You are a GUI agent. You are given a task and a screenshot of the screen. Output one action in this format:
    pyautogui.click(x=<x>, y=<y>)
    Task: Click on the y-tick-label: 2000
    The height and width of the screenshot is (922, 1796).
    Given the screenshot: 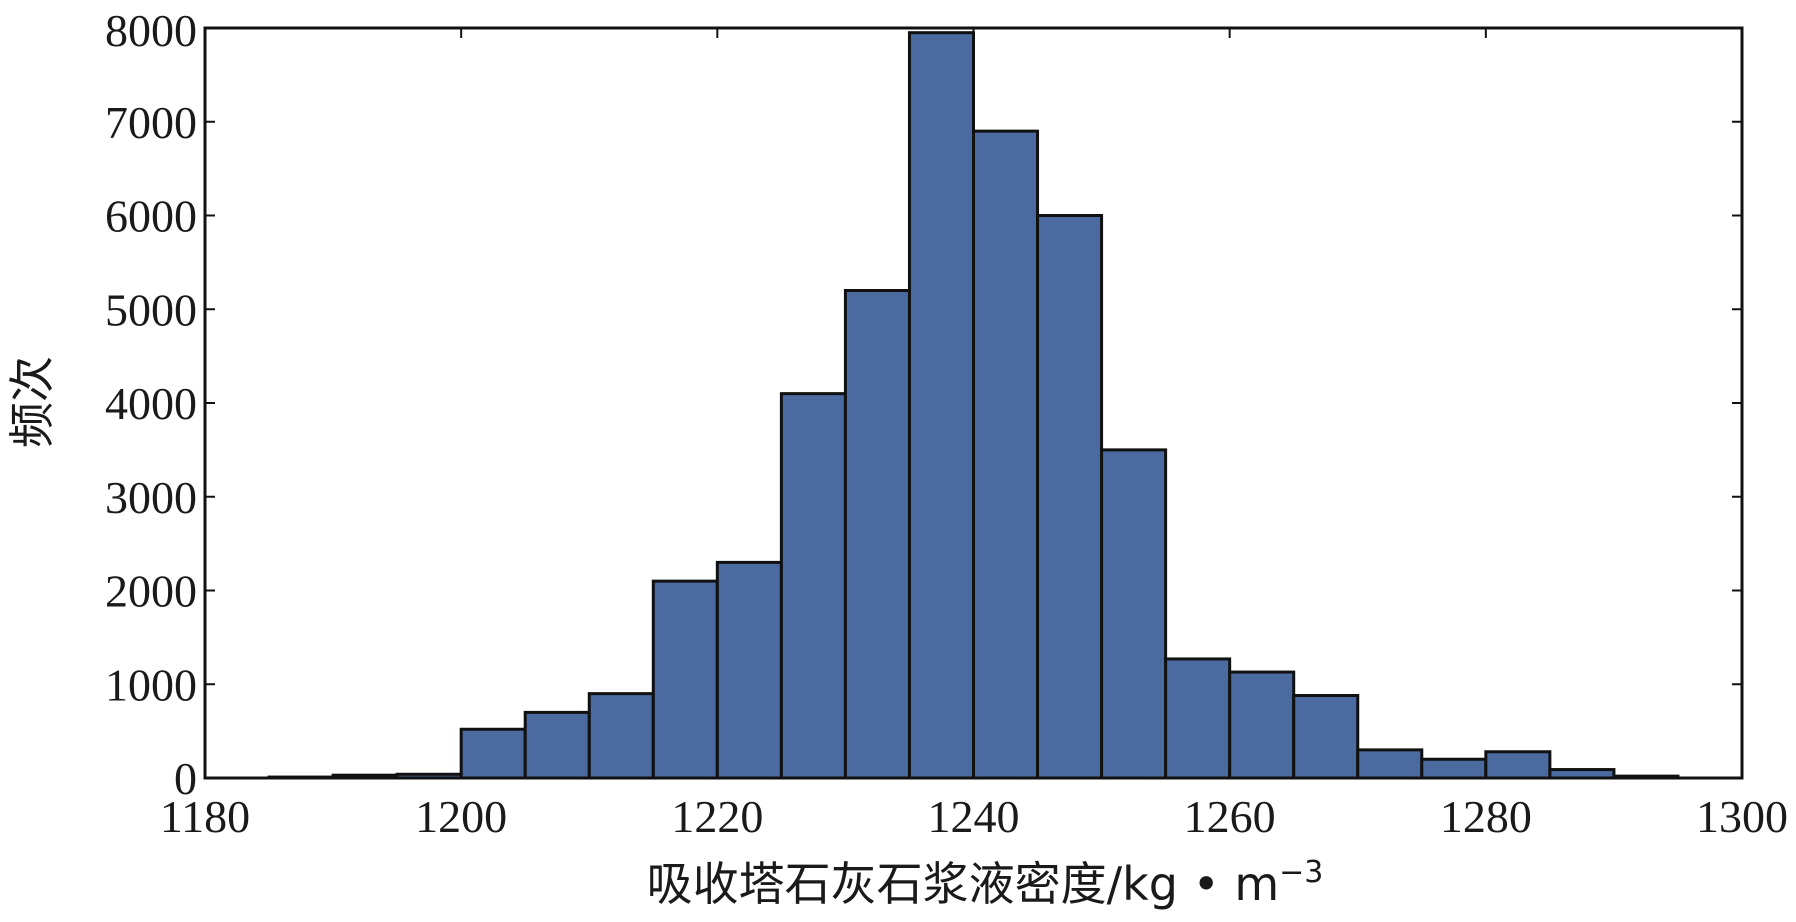 What is the action you would take?
    pyautogui.click(x=151, y=591)
    